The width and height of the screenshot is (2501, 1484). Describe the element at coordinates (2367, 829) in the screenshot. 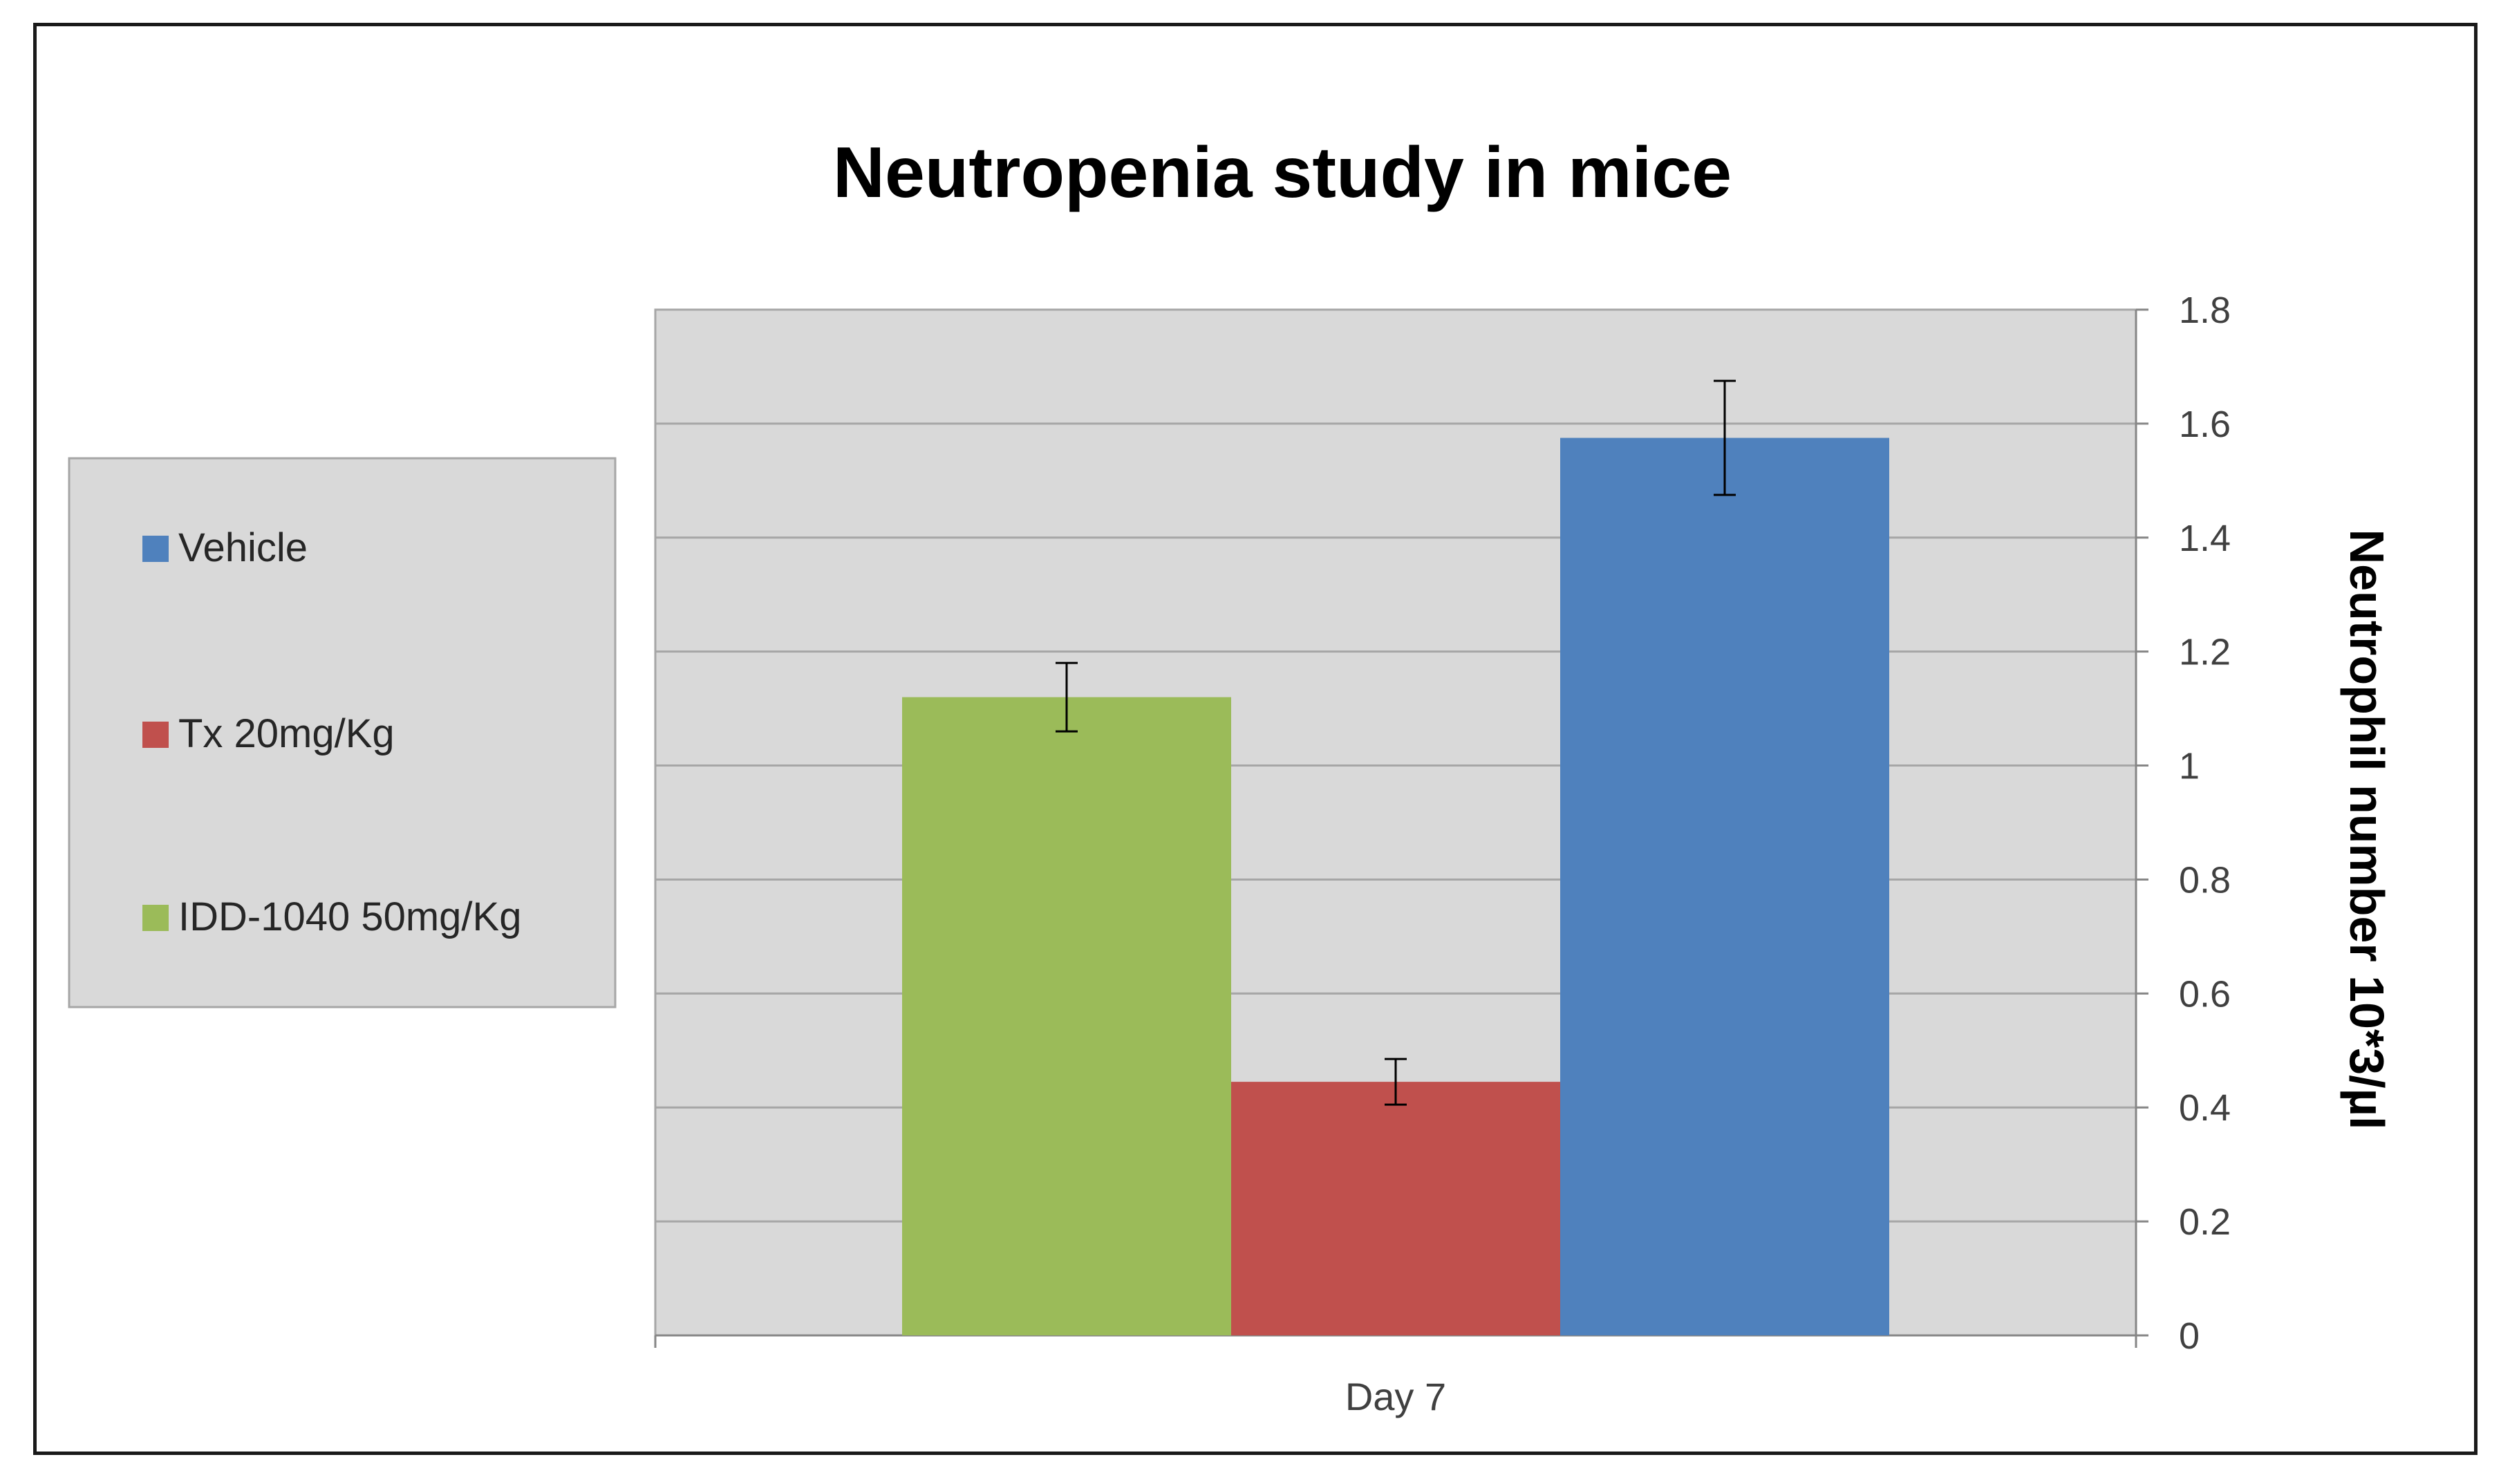

I see `y-axis-label: Neutrophil number 10*3/µl` at that location.